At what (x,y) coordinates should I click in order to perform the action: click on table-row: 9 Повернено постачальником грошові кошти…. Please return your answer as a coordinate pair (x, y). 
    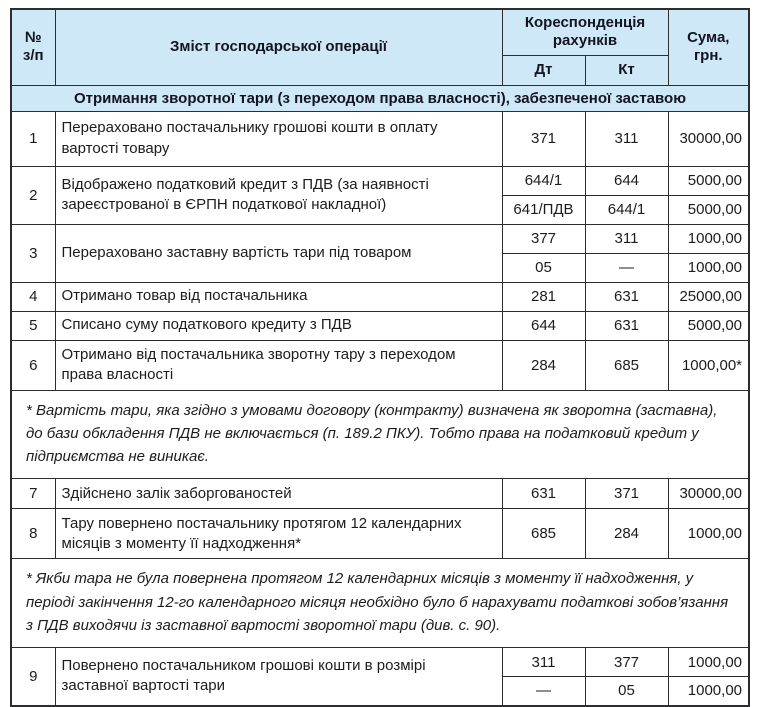
    Looking at the image, I should click on (380, 676).